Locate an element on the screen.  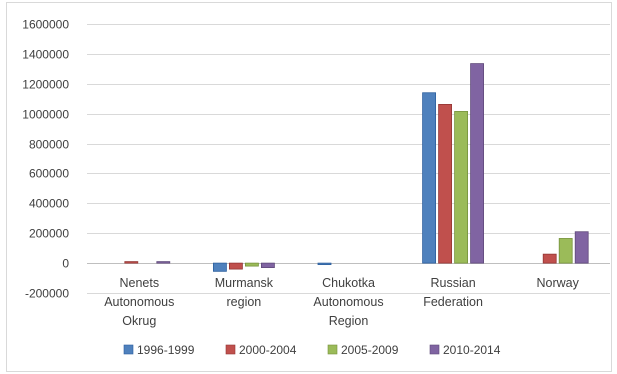
x-category-label: Okrug is located at coordinates (139, 321).